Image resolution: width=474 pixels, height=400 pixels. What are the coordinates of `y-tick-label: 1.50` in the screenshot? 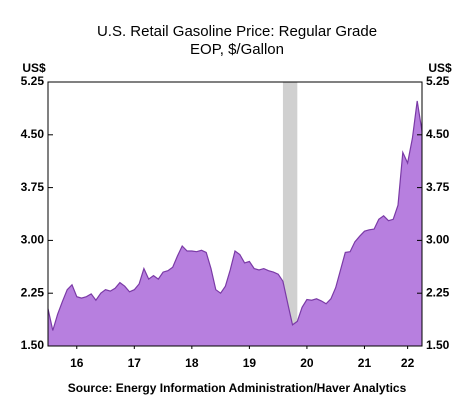 It's located at (33, 345).